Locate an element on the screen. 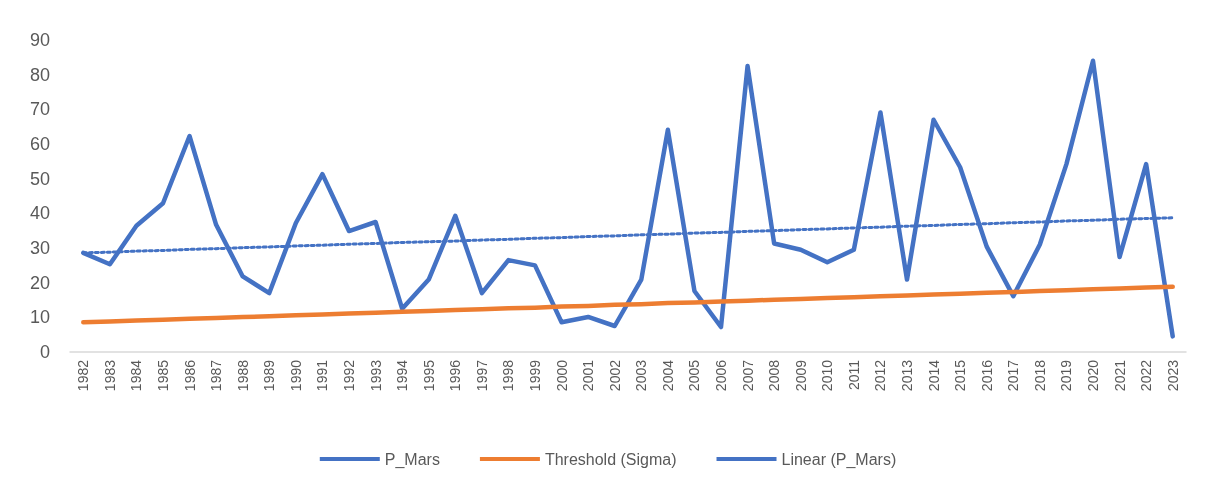 The image size is (1216, 482). x-tick-label: 2001 is located at coordinates (588, 375).